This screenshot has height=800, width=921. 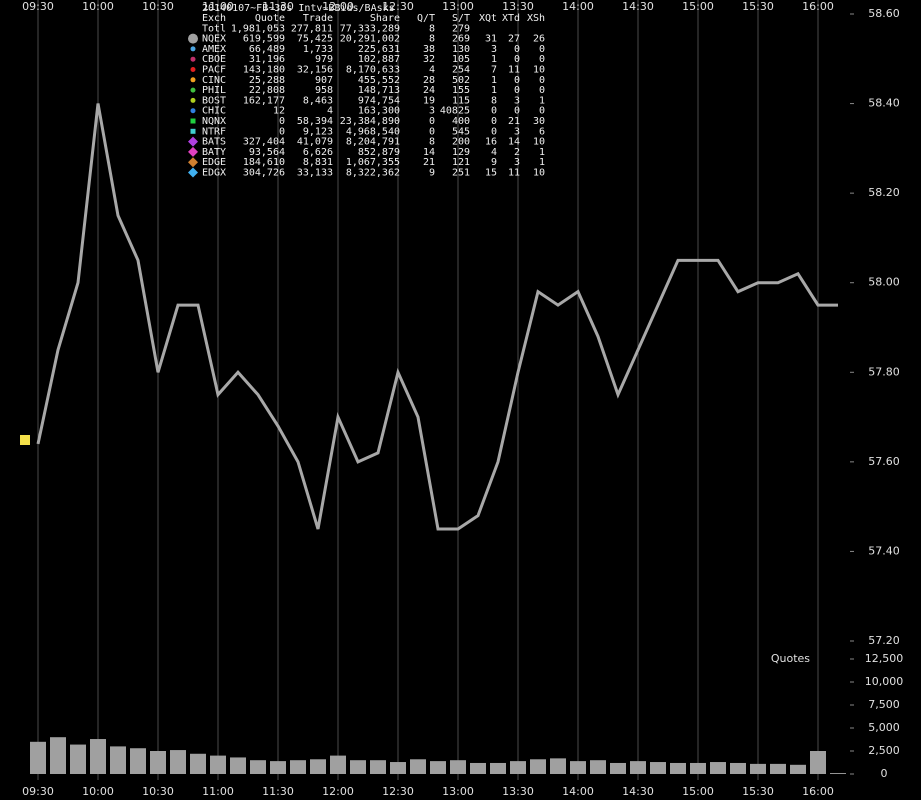 What do you see at coordinates (461, 121) in the screenshot?
I see `legend-cell: 400` at bounding box center [461, 121].